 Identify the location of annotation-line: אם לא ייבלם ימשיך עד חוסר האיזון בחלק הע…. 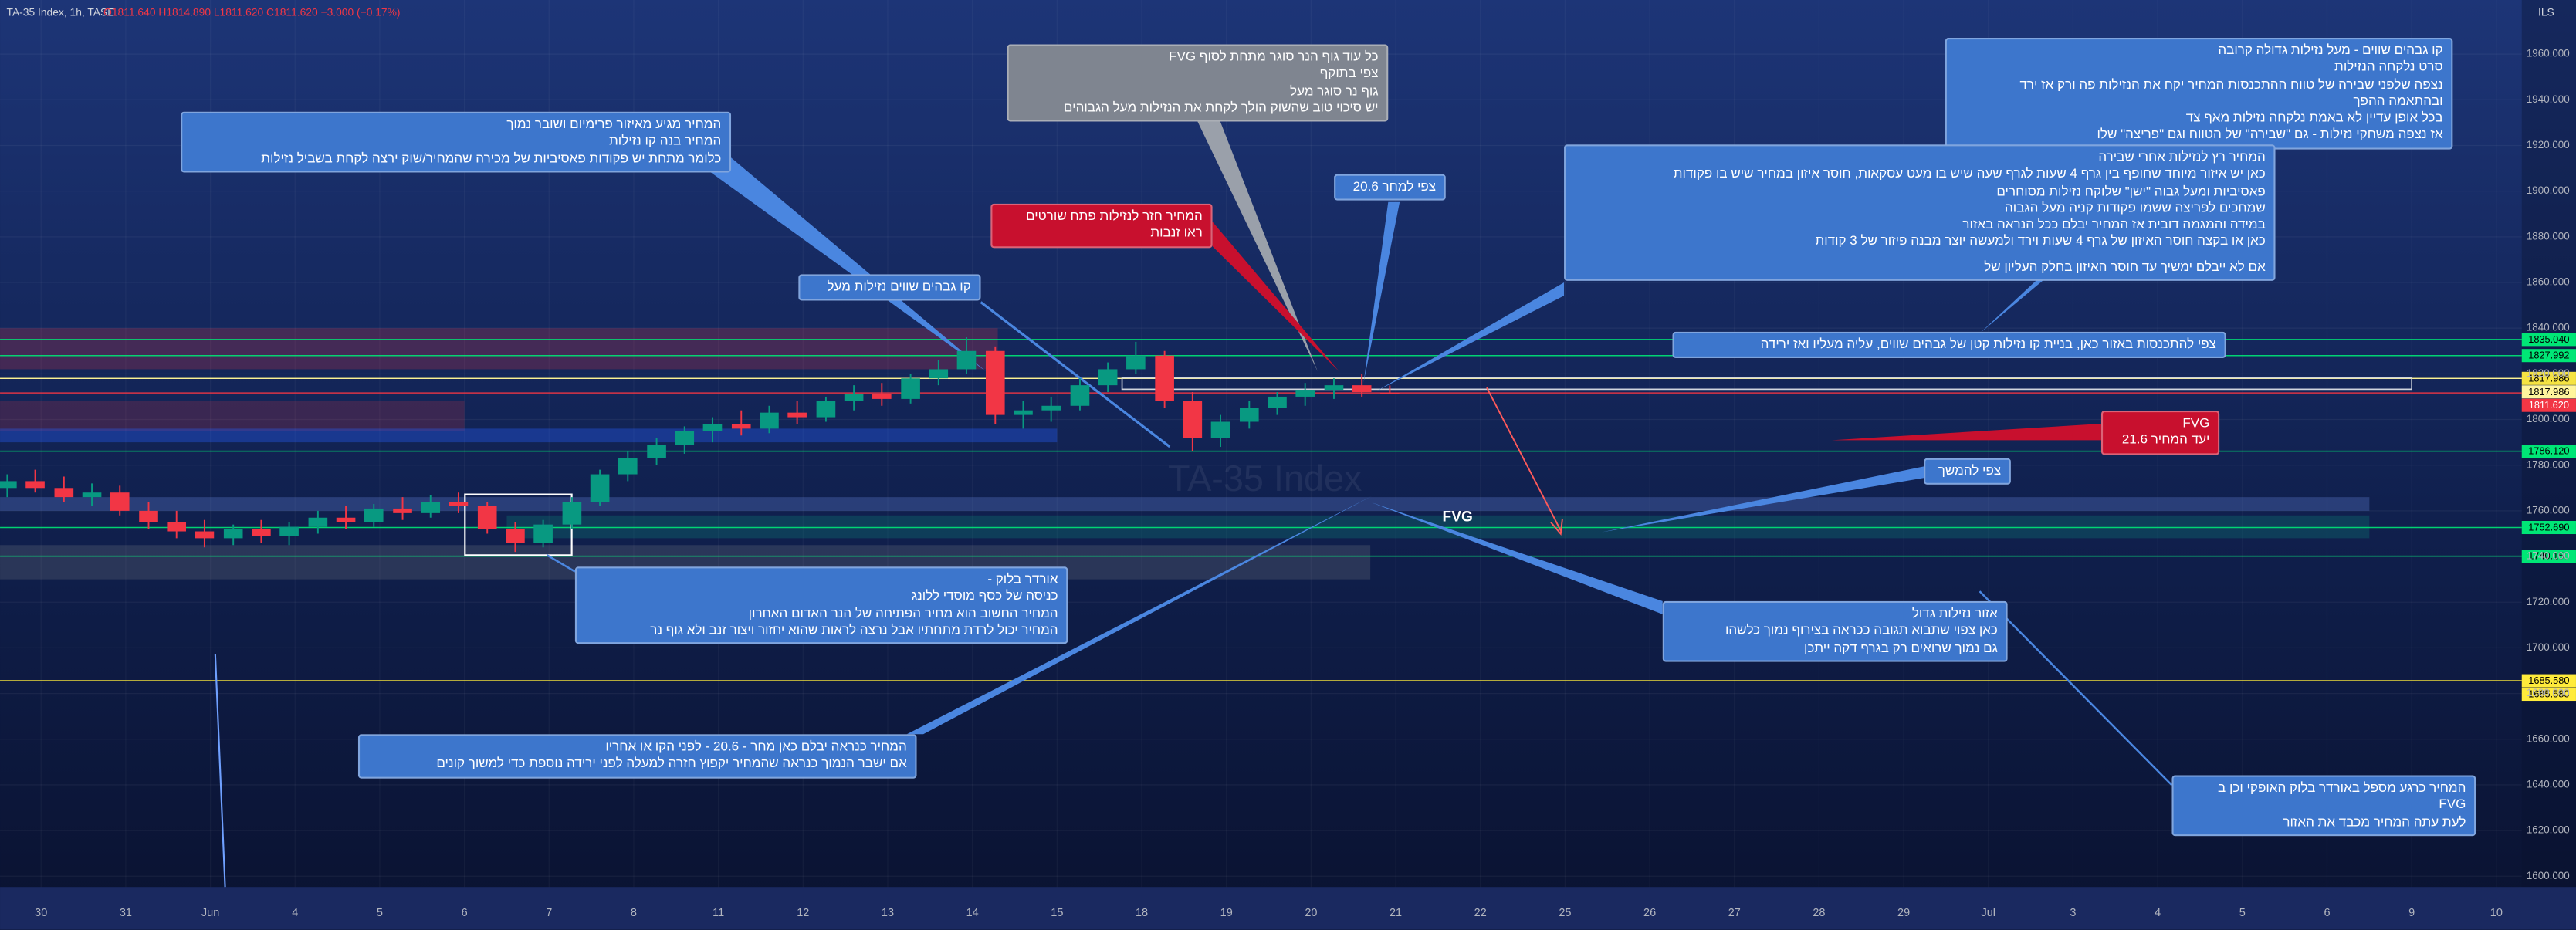
(2125, 266).